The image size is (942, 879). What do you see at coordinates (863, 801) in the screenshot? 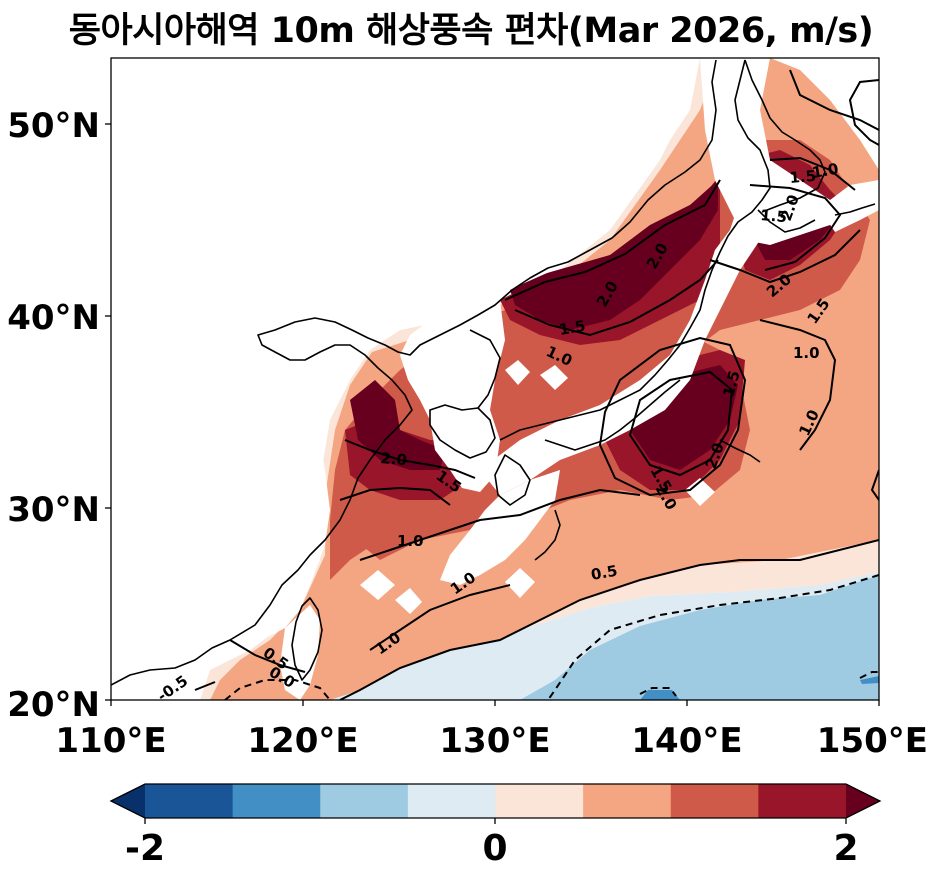
I see `colorbar-extend-high` at bounding box center [863, 801].